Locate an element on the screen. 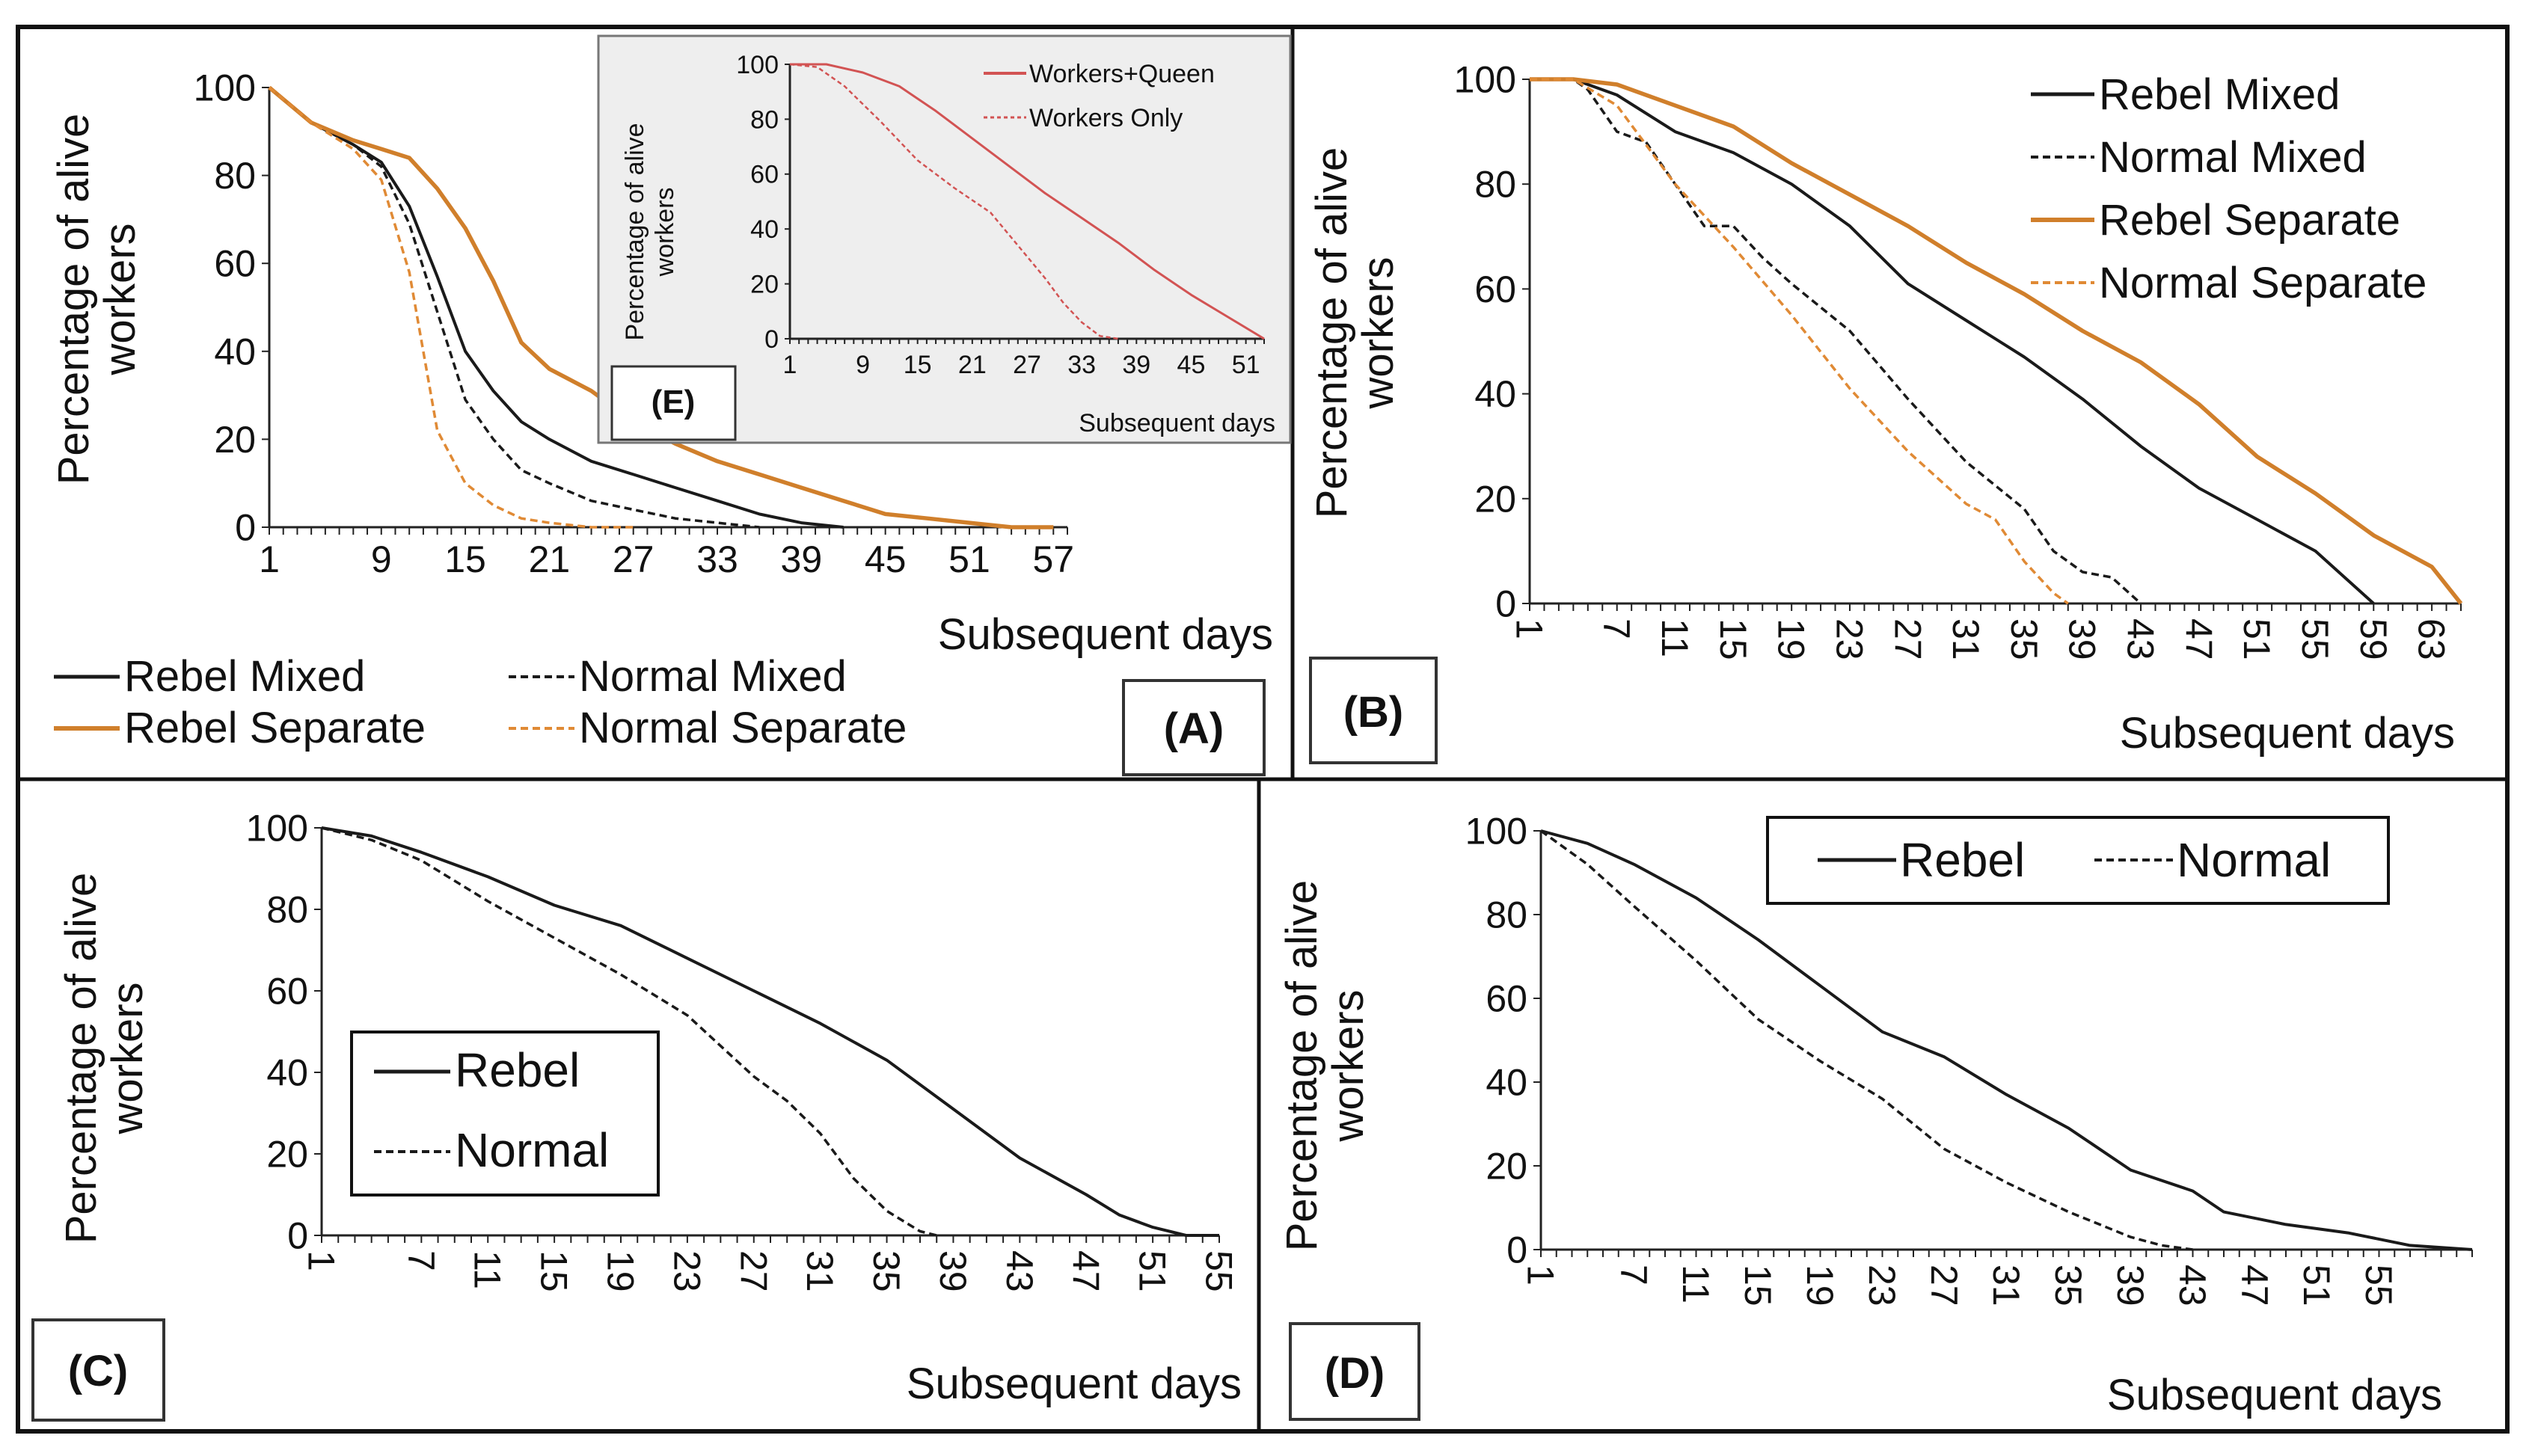  panel-b-y-tick-label: 0 is located at coordinates (1505, 604).